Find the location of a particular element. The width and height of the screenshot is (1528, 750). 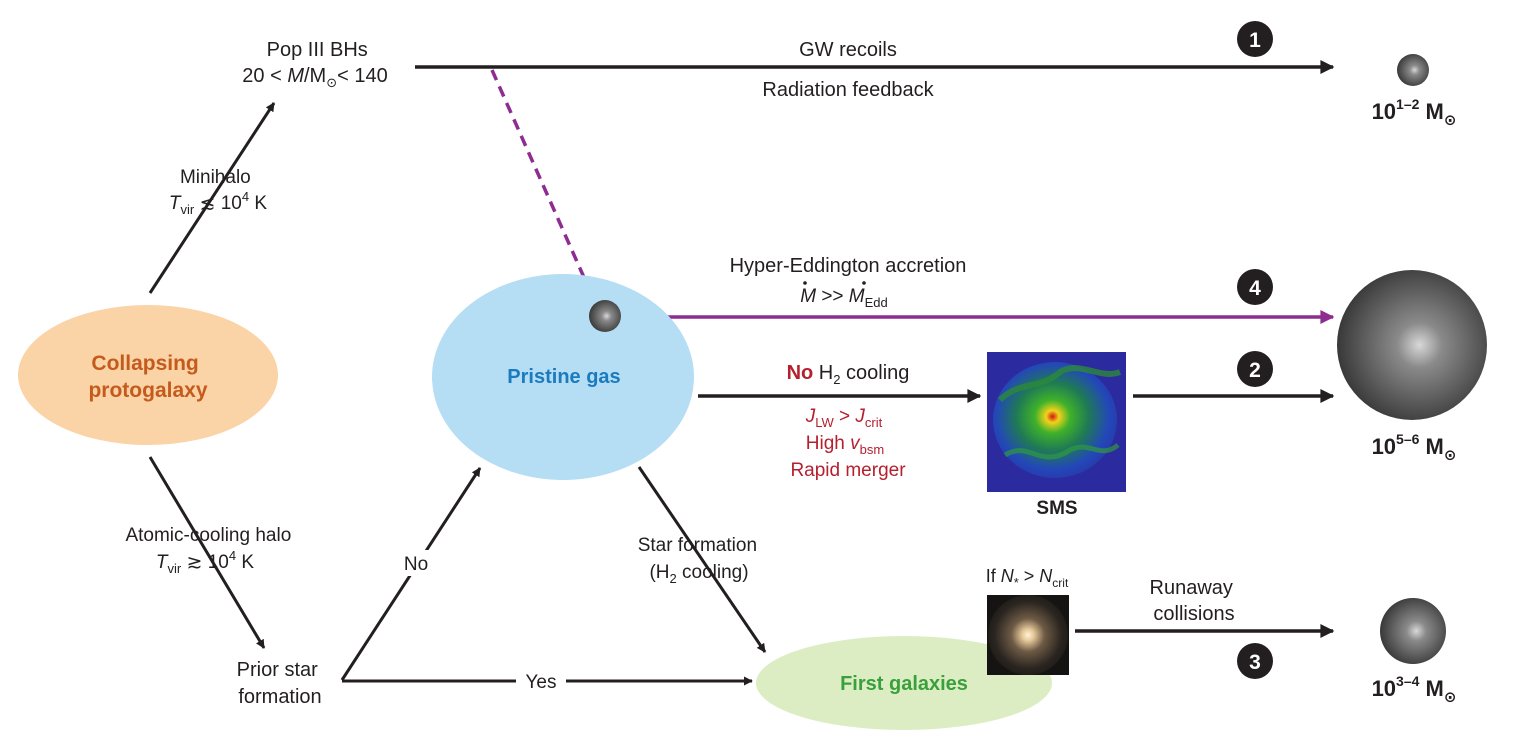

protogalaxy-node: Collapsing protogalaxy is located at coordinates (148, 375).